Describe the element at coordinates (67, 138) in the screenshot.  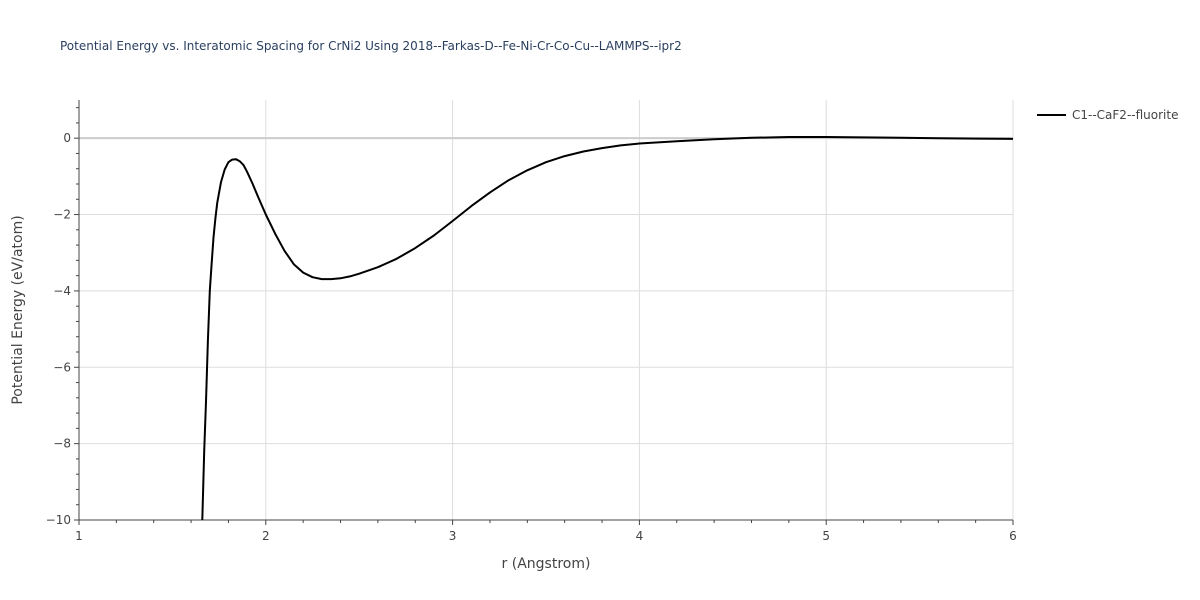
I see `y-tick-label: 0` at that location.